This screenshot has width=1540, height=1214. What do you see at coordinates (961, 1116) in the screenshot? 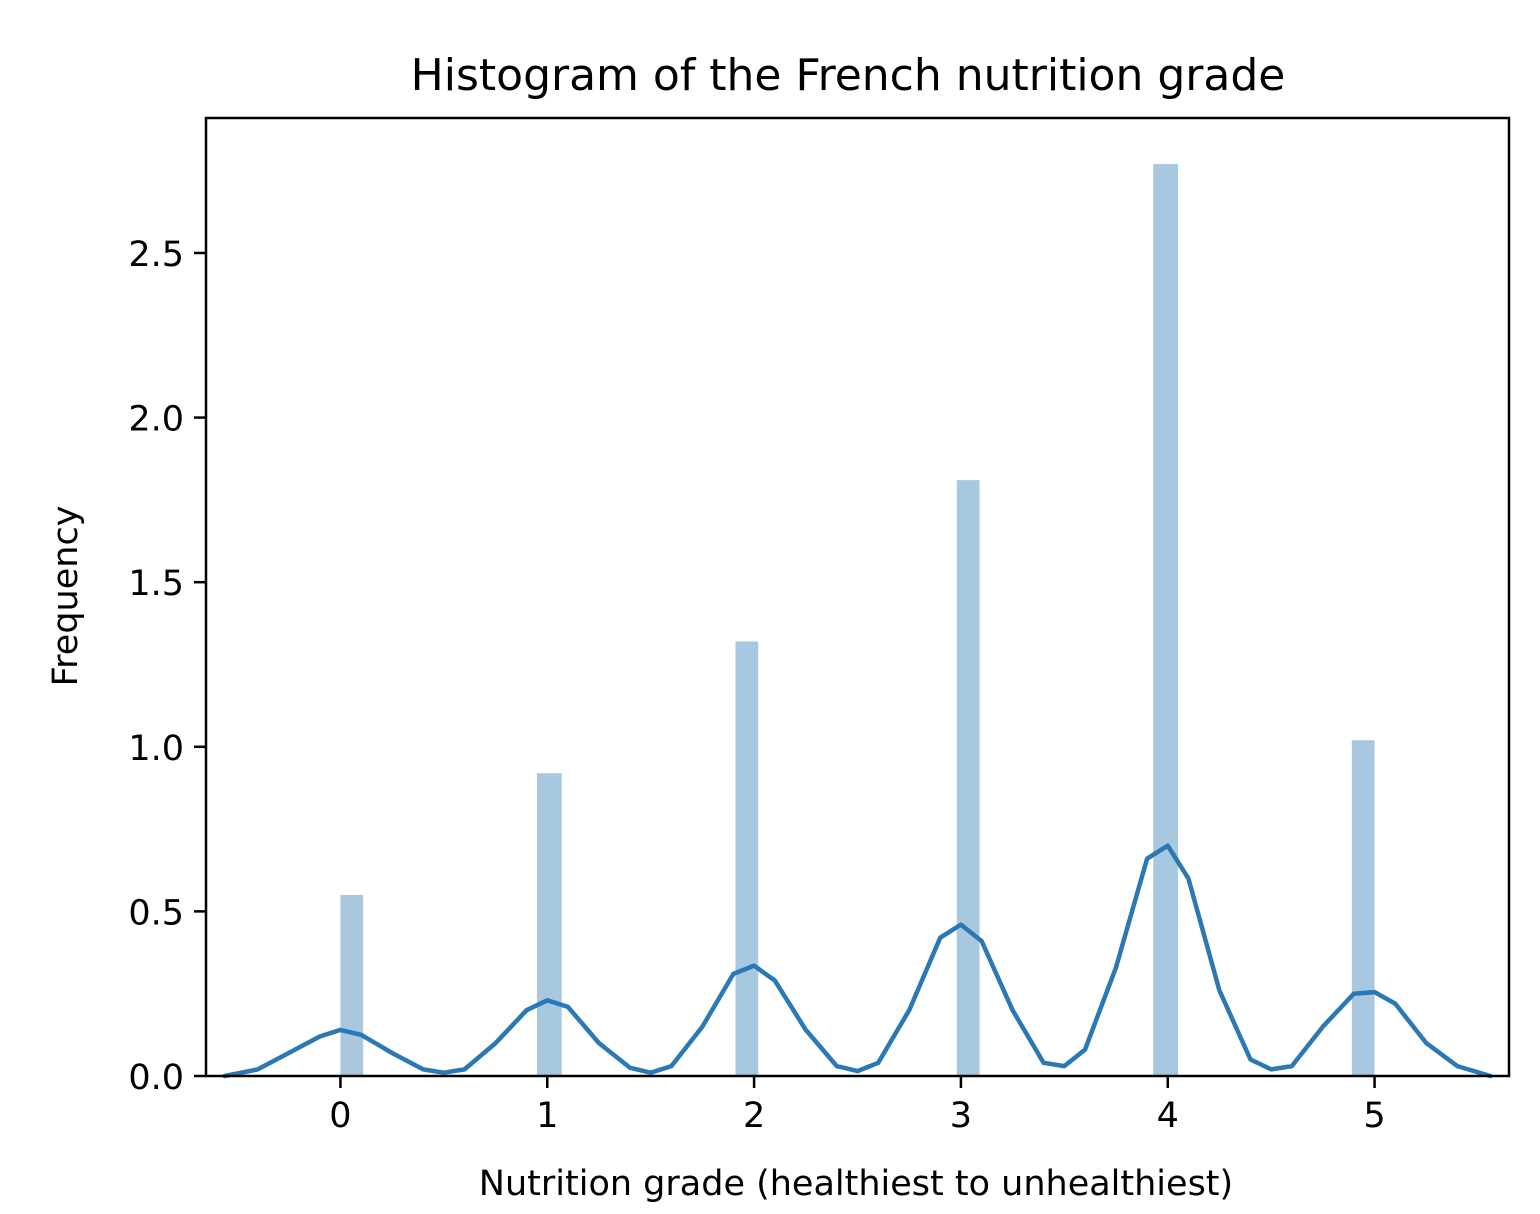
I see `x-tick-label: 3` at bounding box center [961, 1116].